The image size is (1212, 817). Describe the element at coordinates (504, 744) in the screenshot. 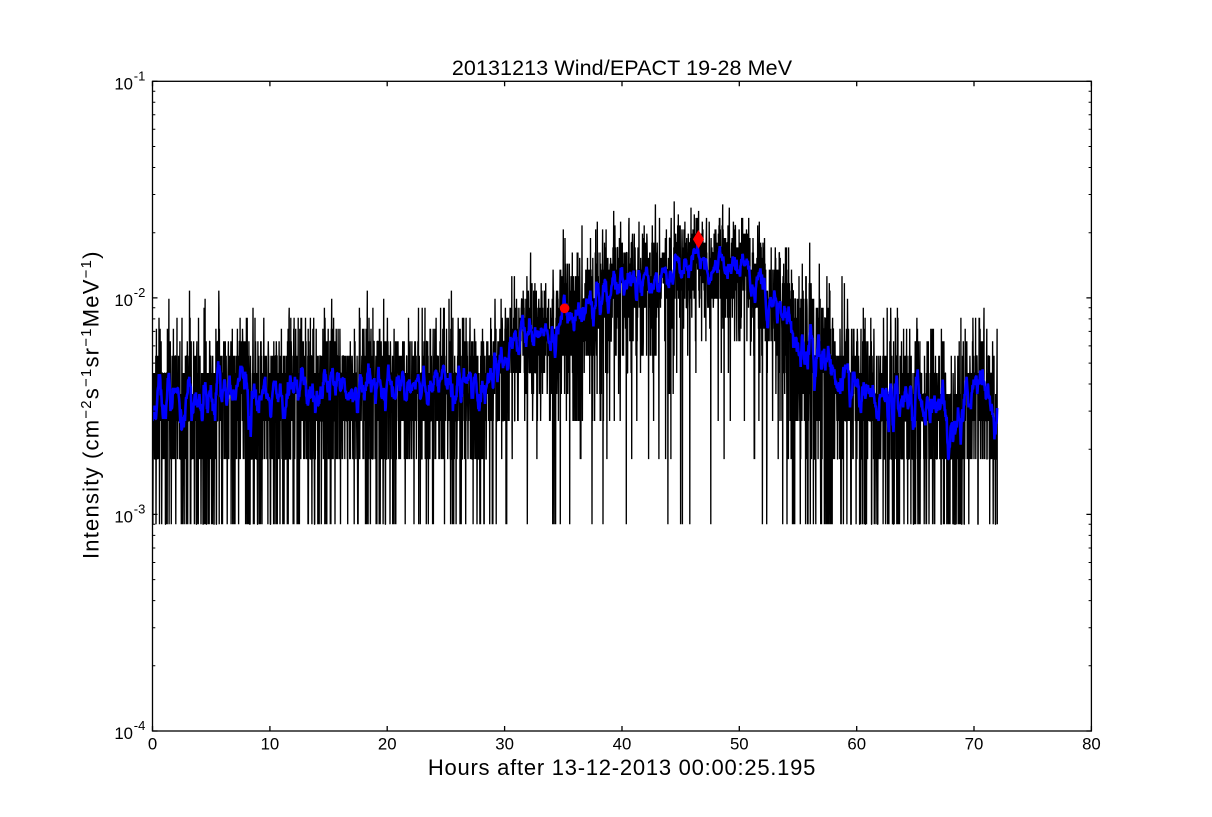

I see `svg-text: 30` at that location.